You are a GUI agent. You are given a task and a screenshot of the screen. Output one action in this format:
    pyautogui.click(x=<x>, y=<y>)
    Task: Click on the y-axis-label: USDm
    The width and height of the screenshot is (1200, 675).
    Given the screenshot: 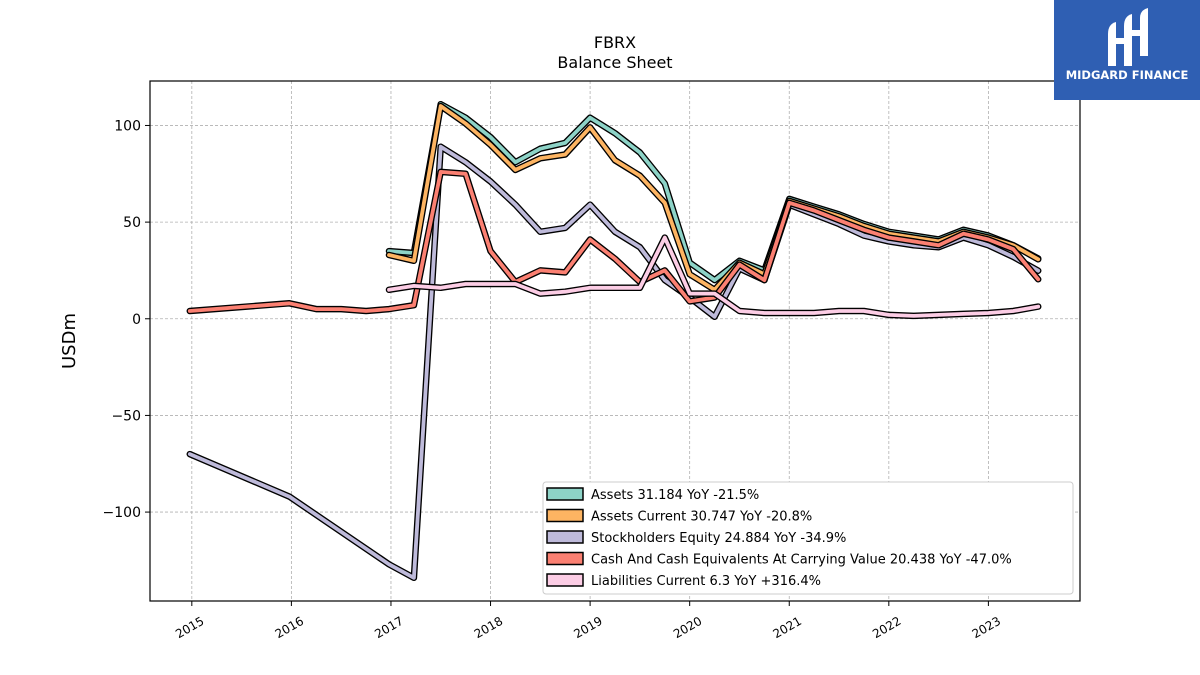 What is the action you would take?
    pyautogui.click(x=69, y=341)
    